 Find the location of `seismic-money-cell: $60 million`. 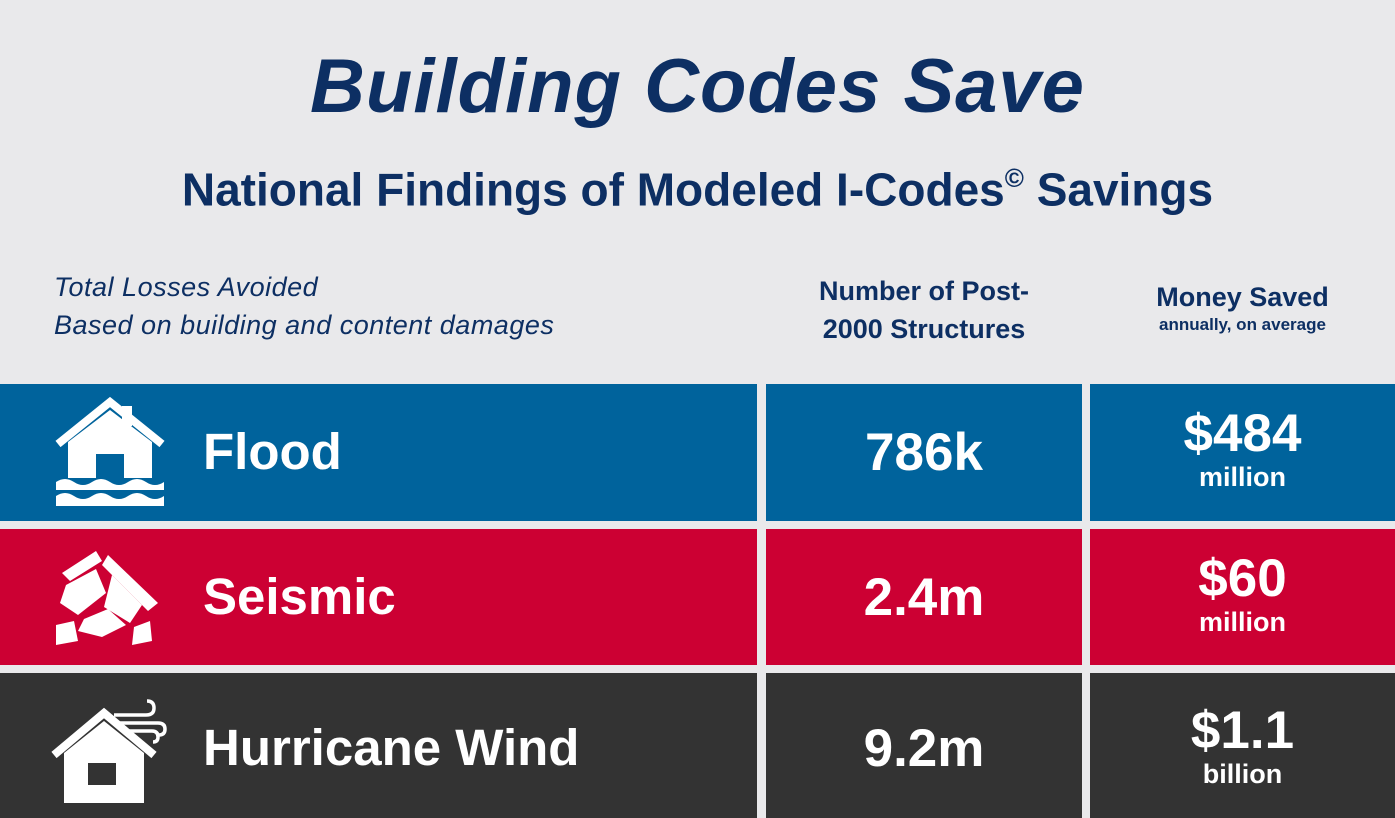

seismic-money-cell: $60 million is located at coordinates (1242, 597).